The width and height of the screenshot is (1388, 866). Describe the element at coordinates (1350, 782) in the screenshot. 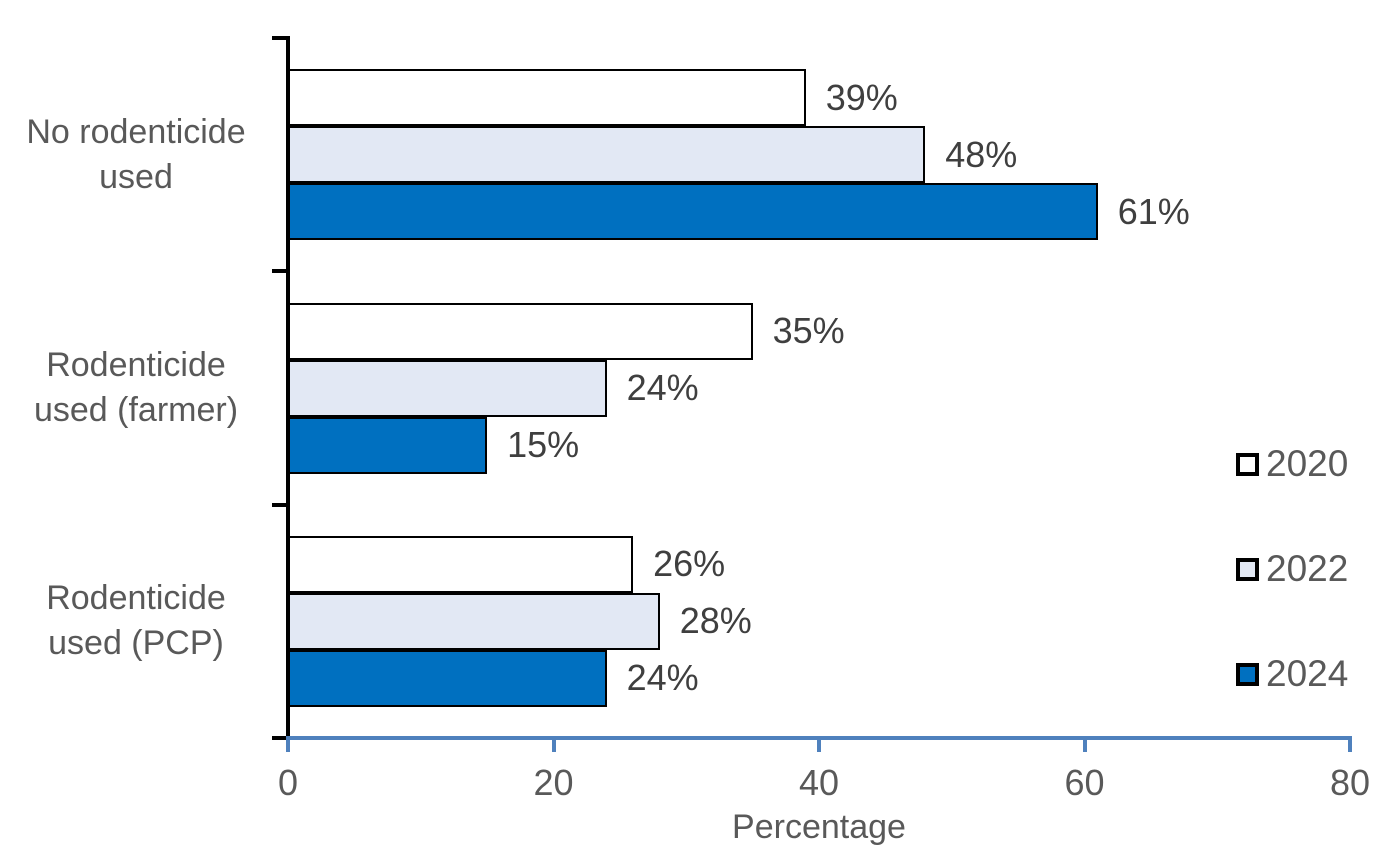

I see `x-axis-tick-label: 80` at that location.